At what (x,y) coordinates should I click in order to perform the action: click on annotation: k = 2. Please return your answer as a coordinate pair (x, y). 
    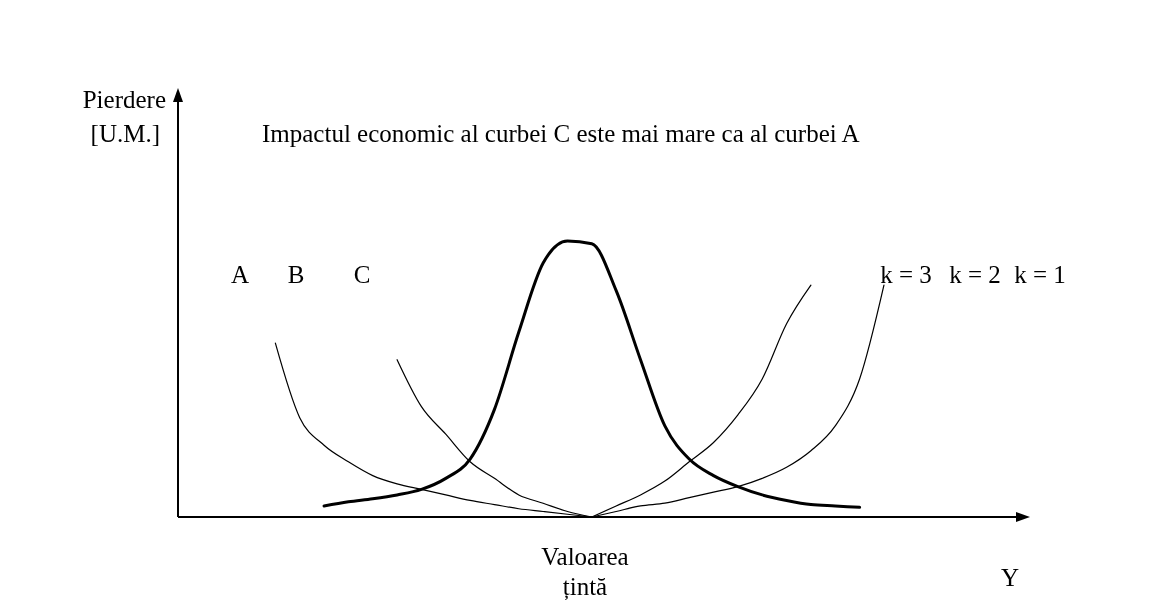
    Looking at the image, I should click on (975, 274).